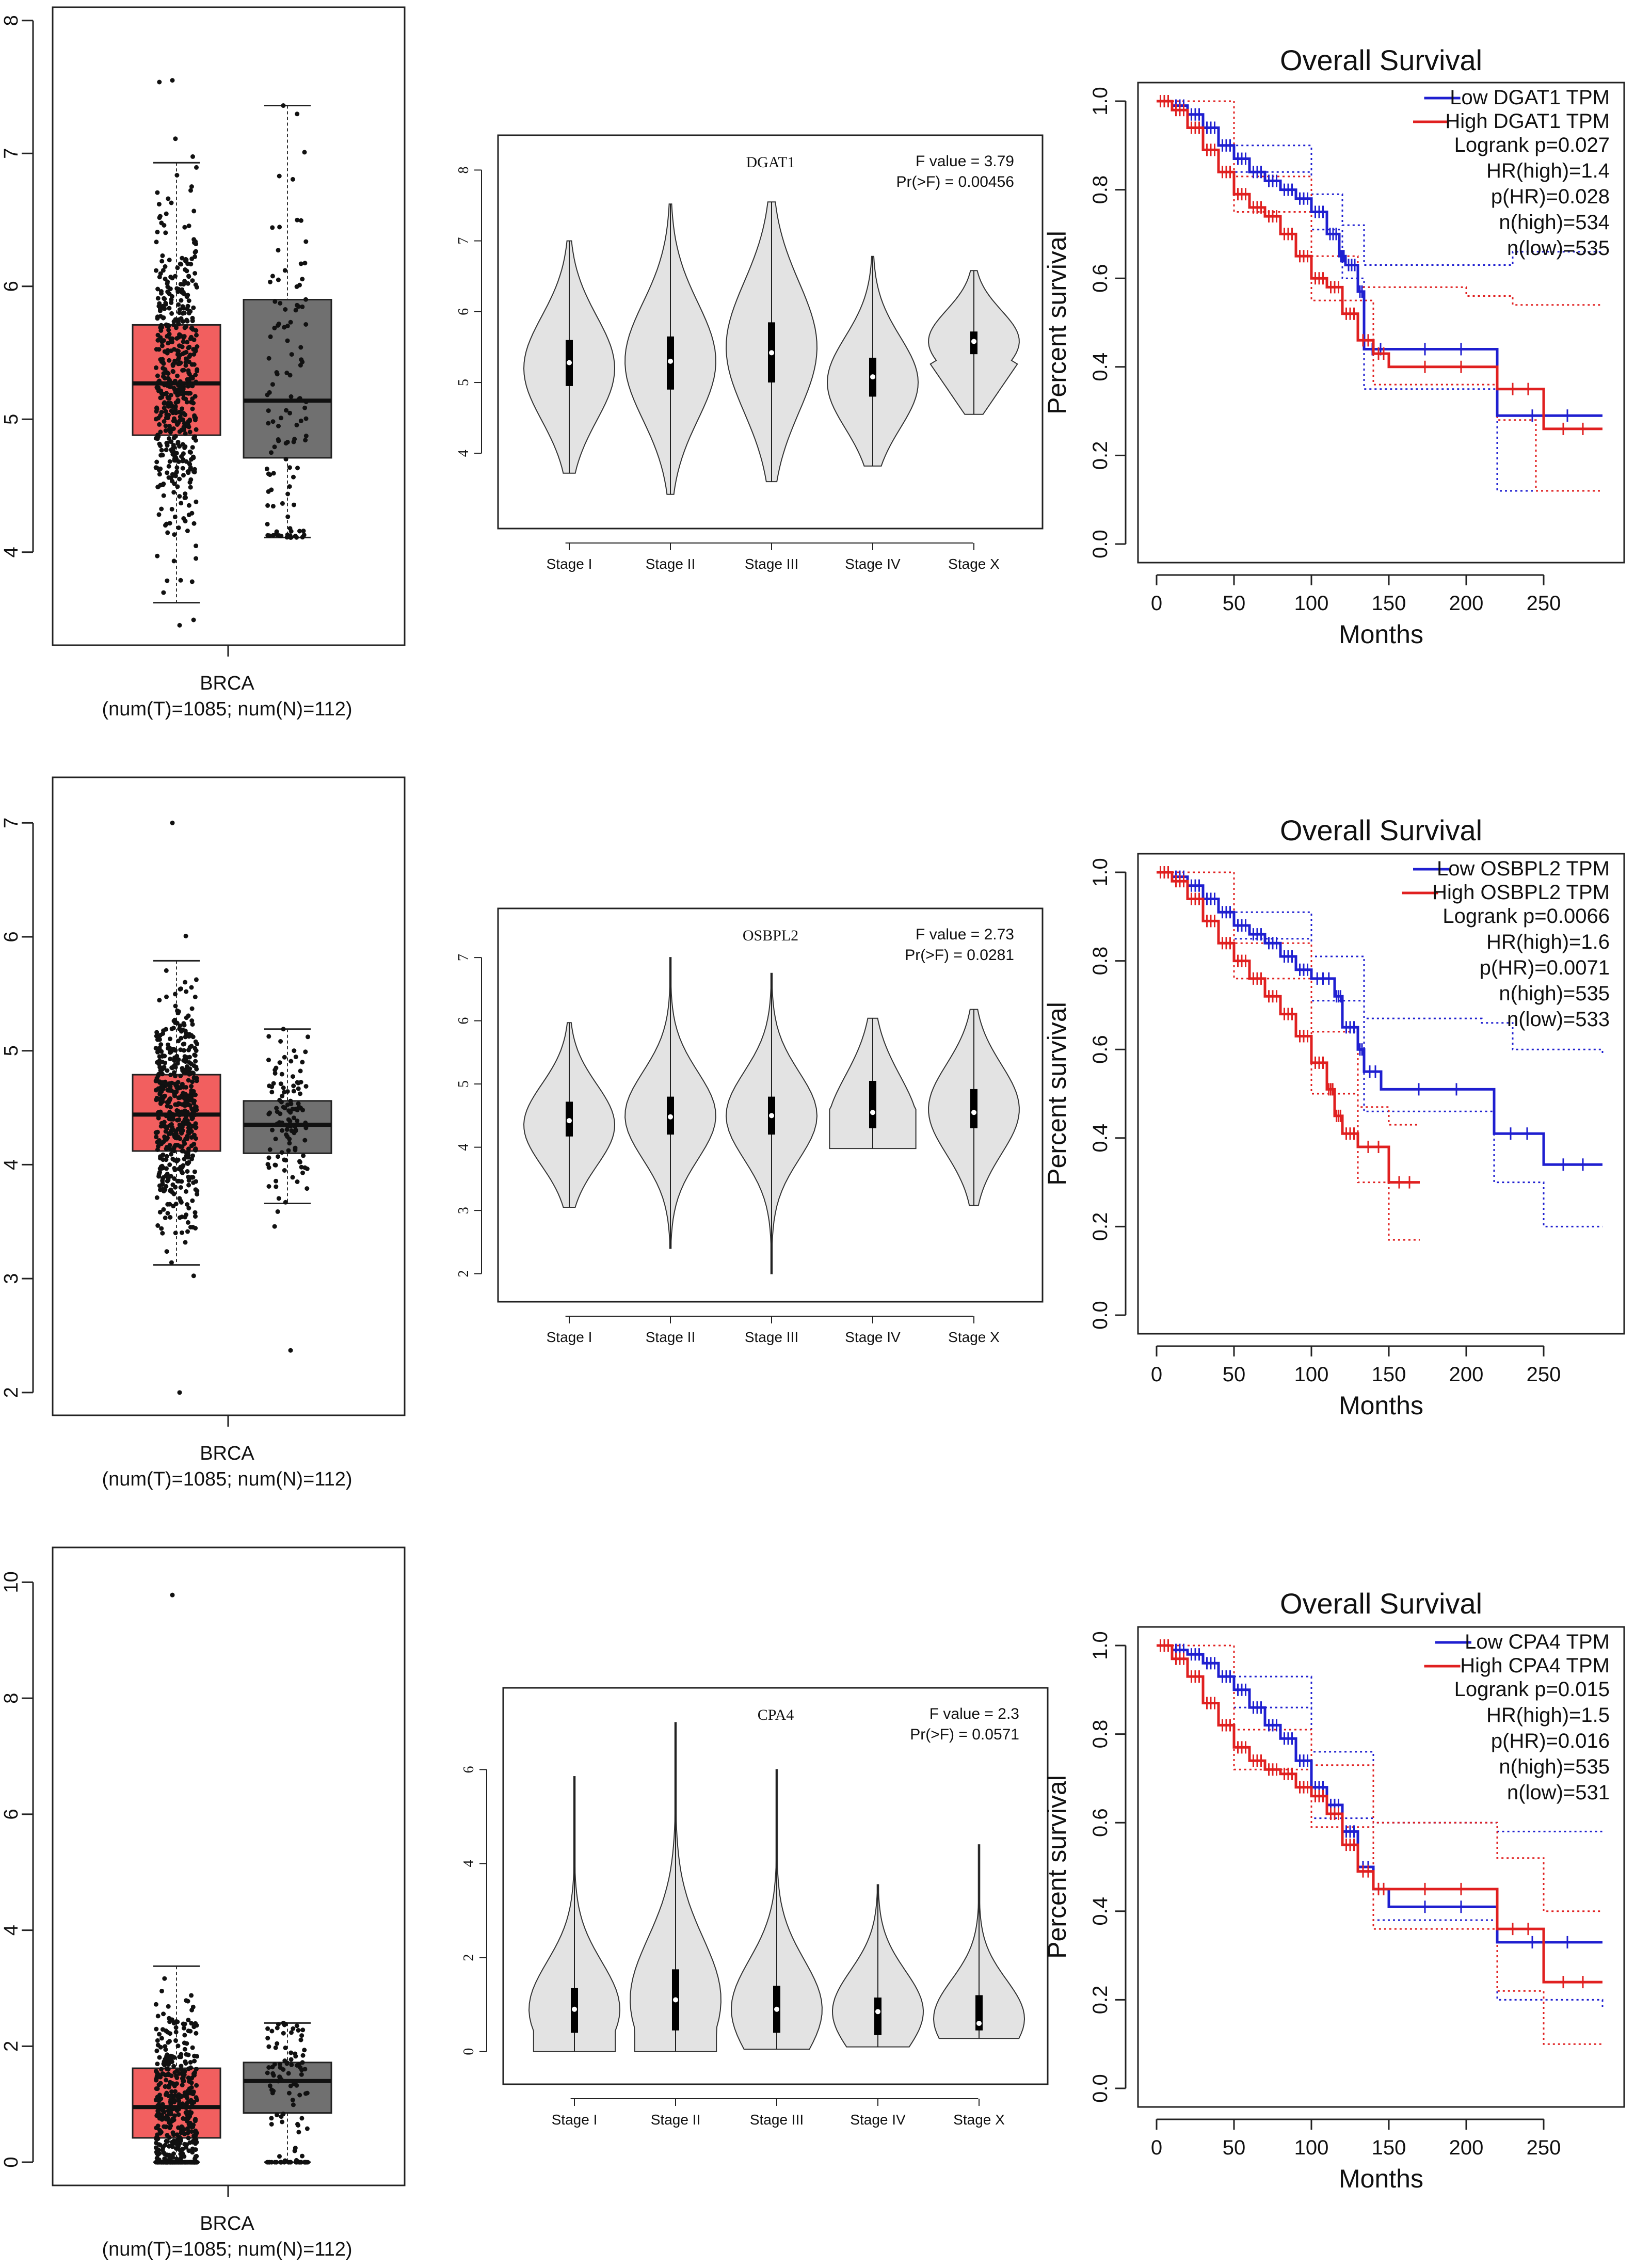 The image size is (1635, 2268). Describe the element at coordinates (1100, 1822) in the screenshot. I see `y-tick-label: 0.6` at that location.